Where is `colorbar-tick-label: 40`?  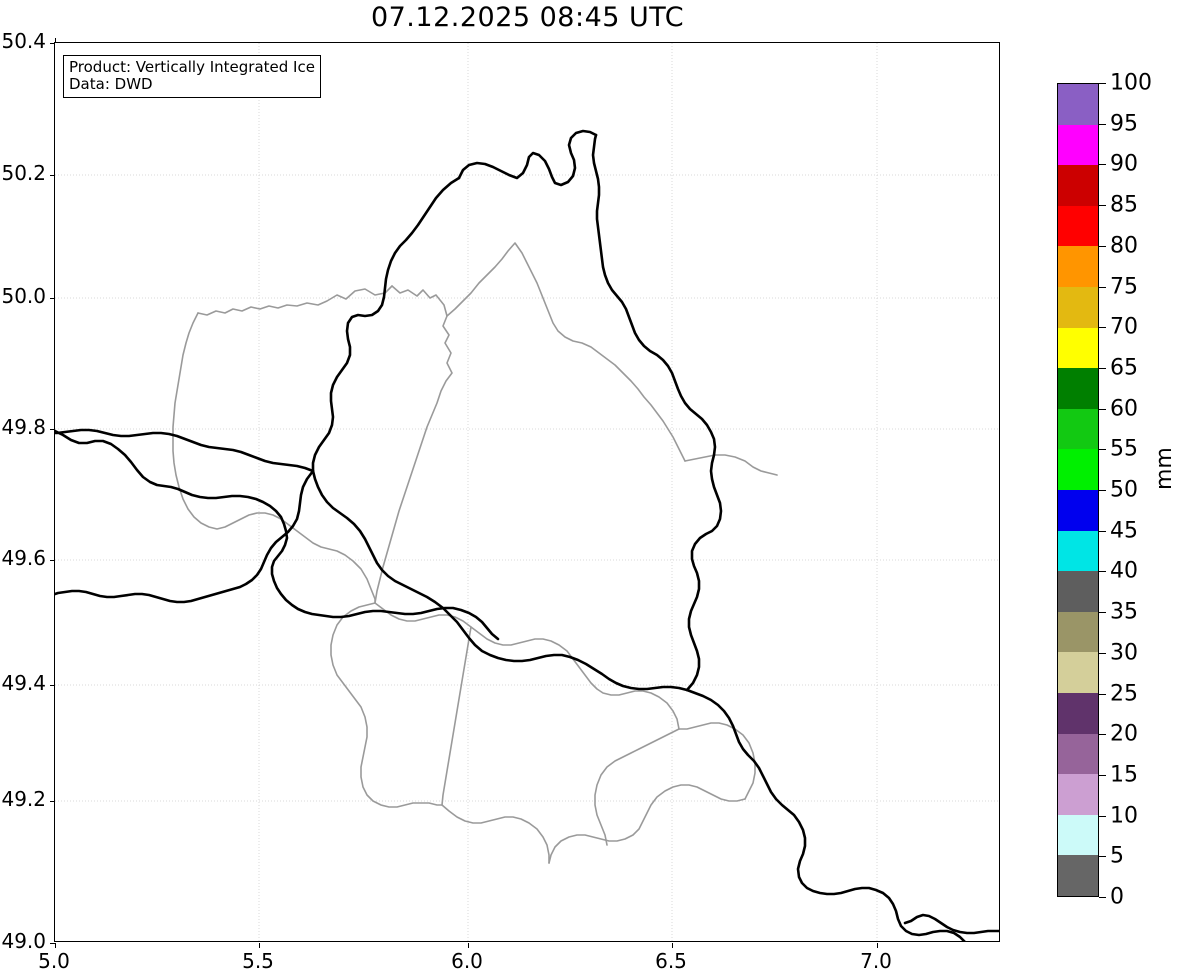 colorbar-tick-label: 40 is located at coordinates (1124, 571).